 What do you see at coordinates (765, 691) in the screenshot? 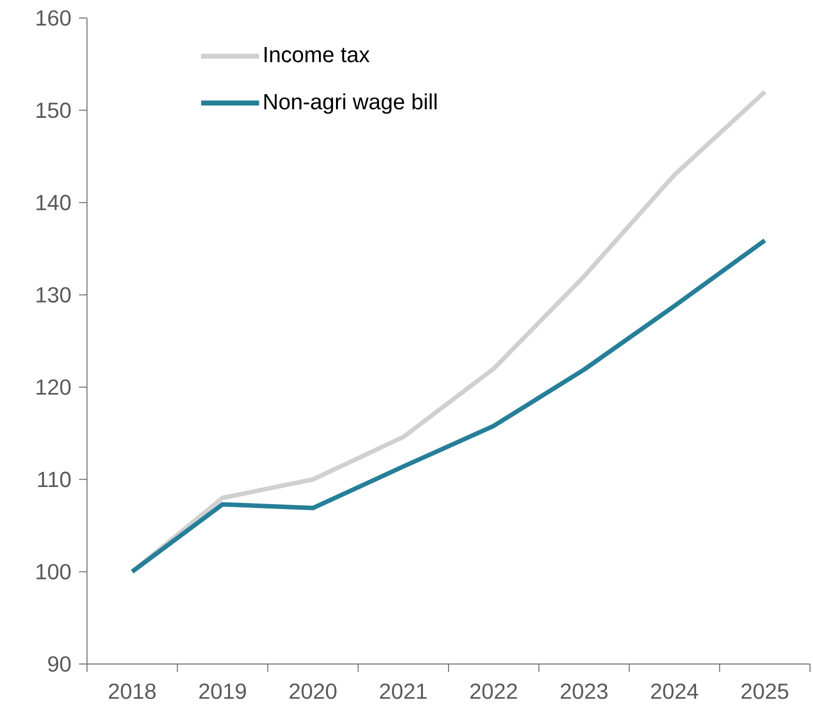
I see `x-tick-label: 2025` at bounding box center [765, 691].